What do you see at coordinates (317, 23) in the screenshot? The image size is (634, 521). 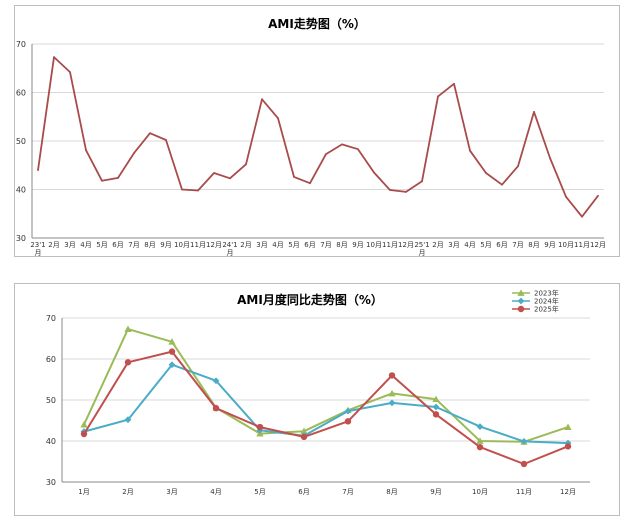 I see `chart1-title: AMI走势图（%）` at bounding box center [317, 23].